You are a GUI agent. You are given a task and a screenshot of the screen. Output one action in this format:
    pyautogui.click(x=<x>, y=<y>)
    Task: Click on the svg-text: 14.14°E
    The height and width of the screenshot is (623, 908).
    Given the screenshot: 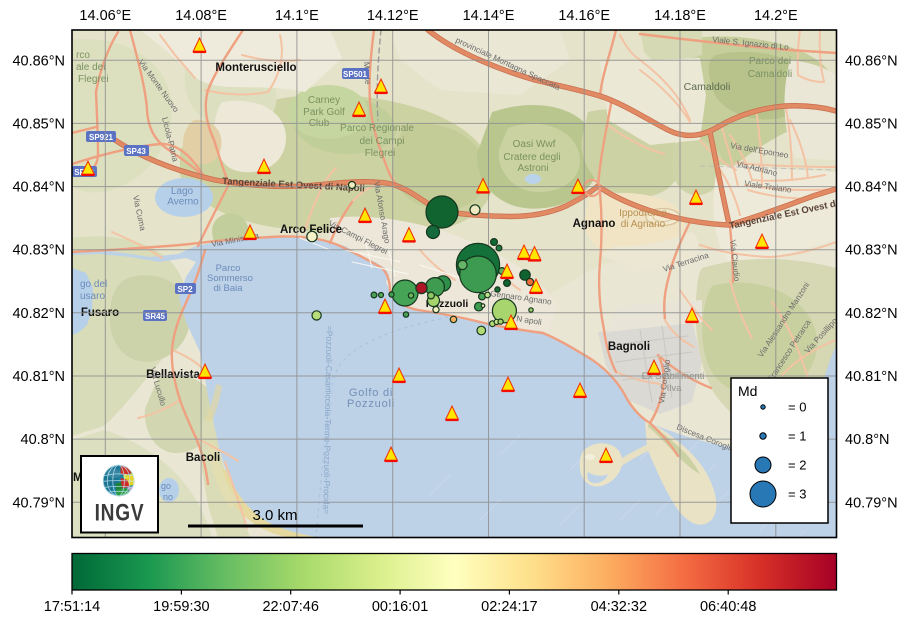 What is the action you would take?
    pyautogui.click(x=489, y=16)
    